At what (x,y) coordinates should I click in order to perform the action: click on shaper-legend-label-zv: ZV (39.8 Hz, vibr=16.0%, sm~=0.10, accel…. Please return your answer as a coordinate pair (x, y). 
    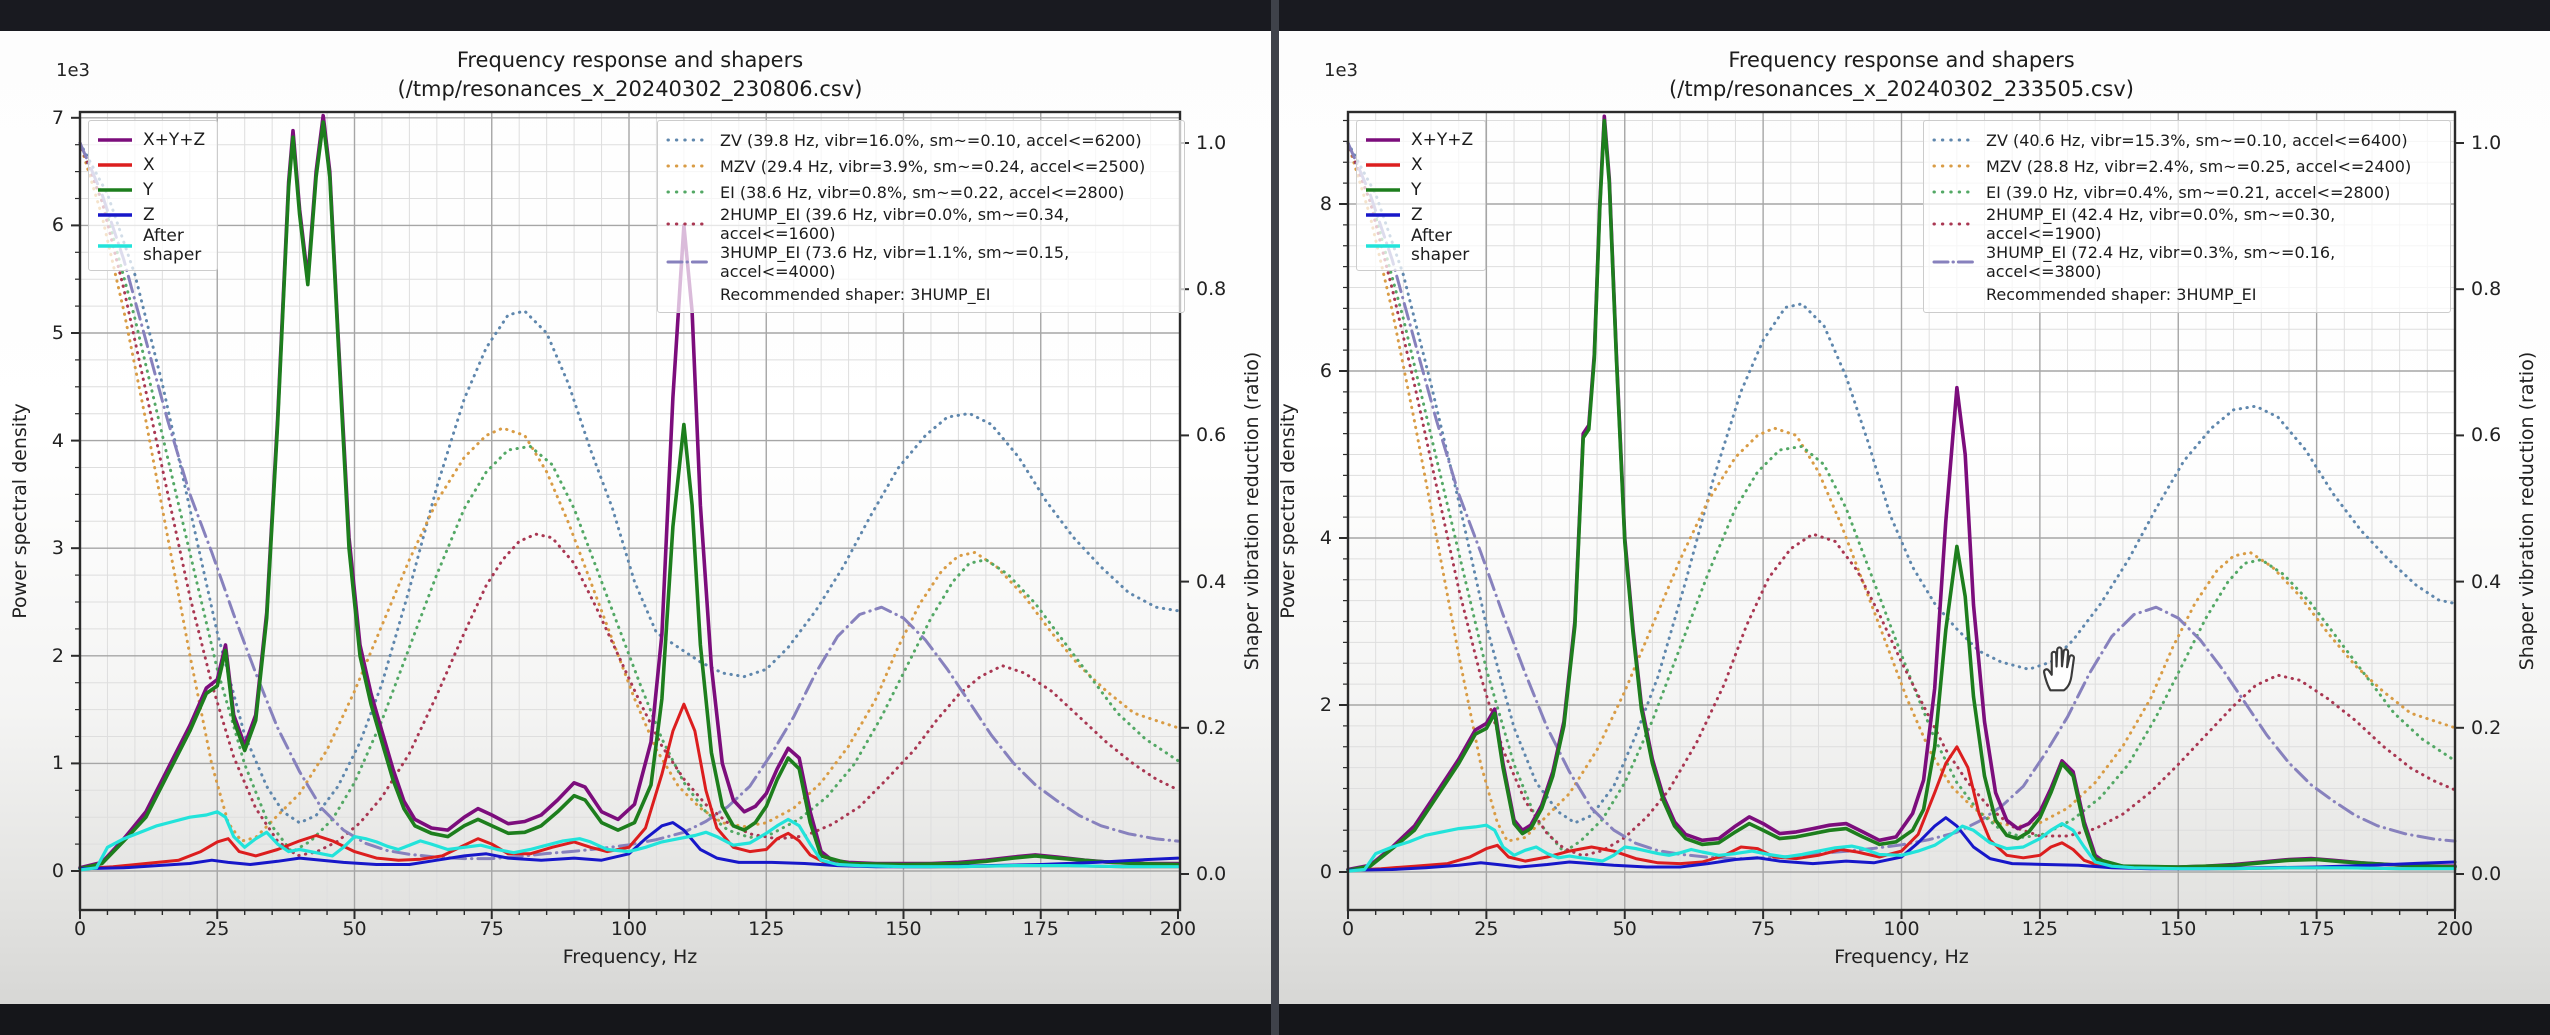
    Looking at the image, I should click on (931, 140).